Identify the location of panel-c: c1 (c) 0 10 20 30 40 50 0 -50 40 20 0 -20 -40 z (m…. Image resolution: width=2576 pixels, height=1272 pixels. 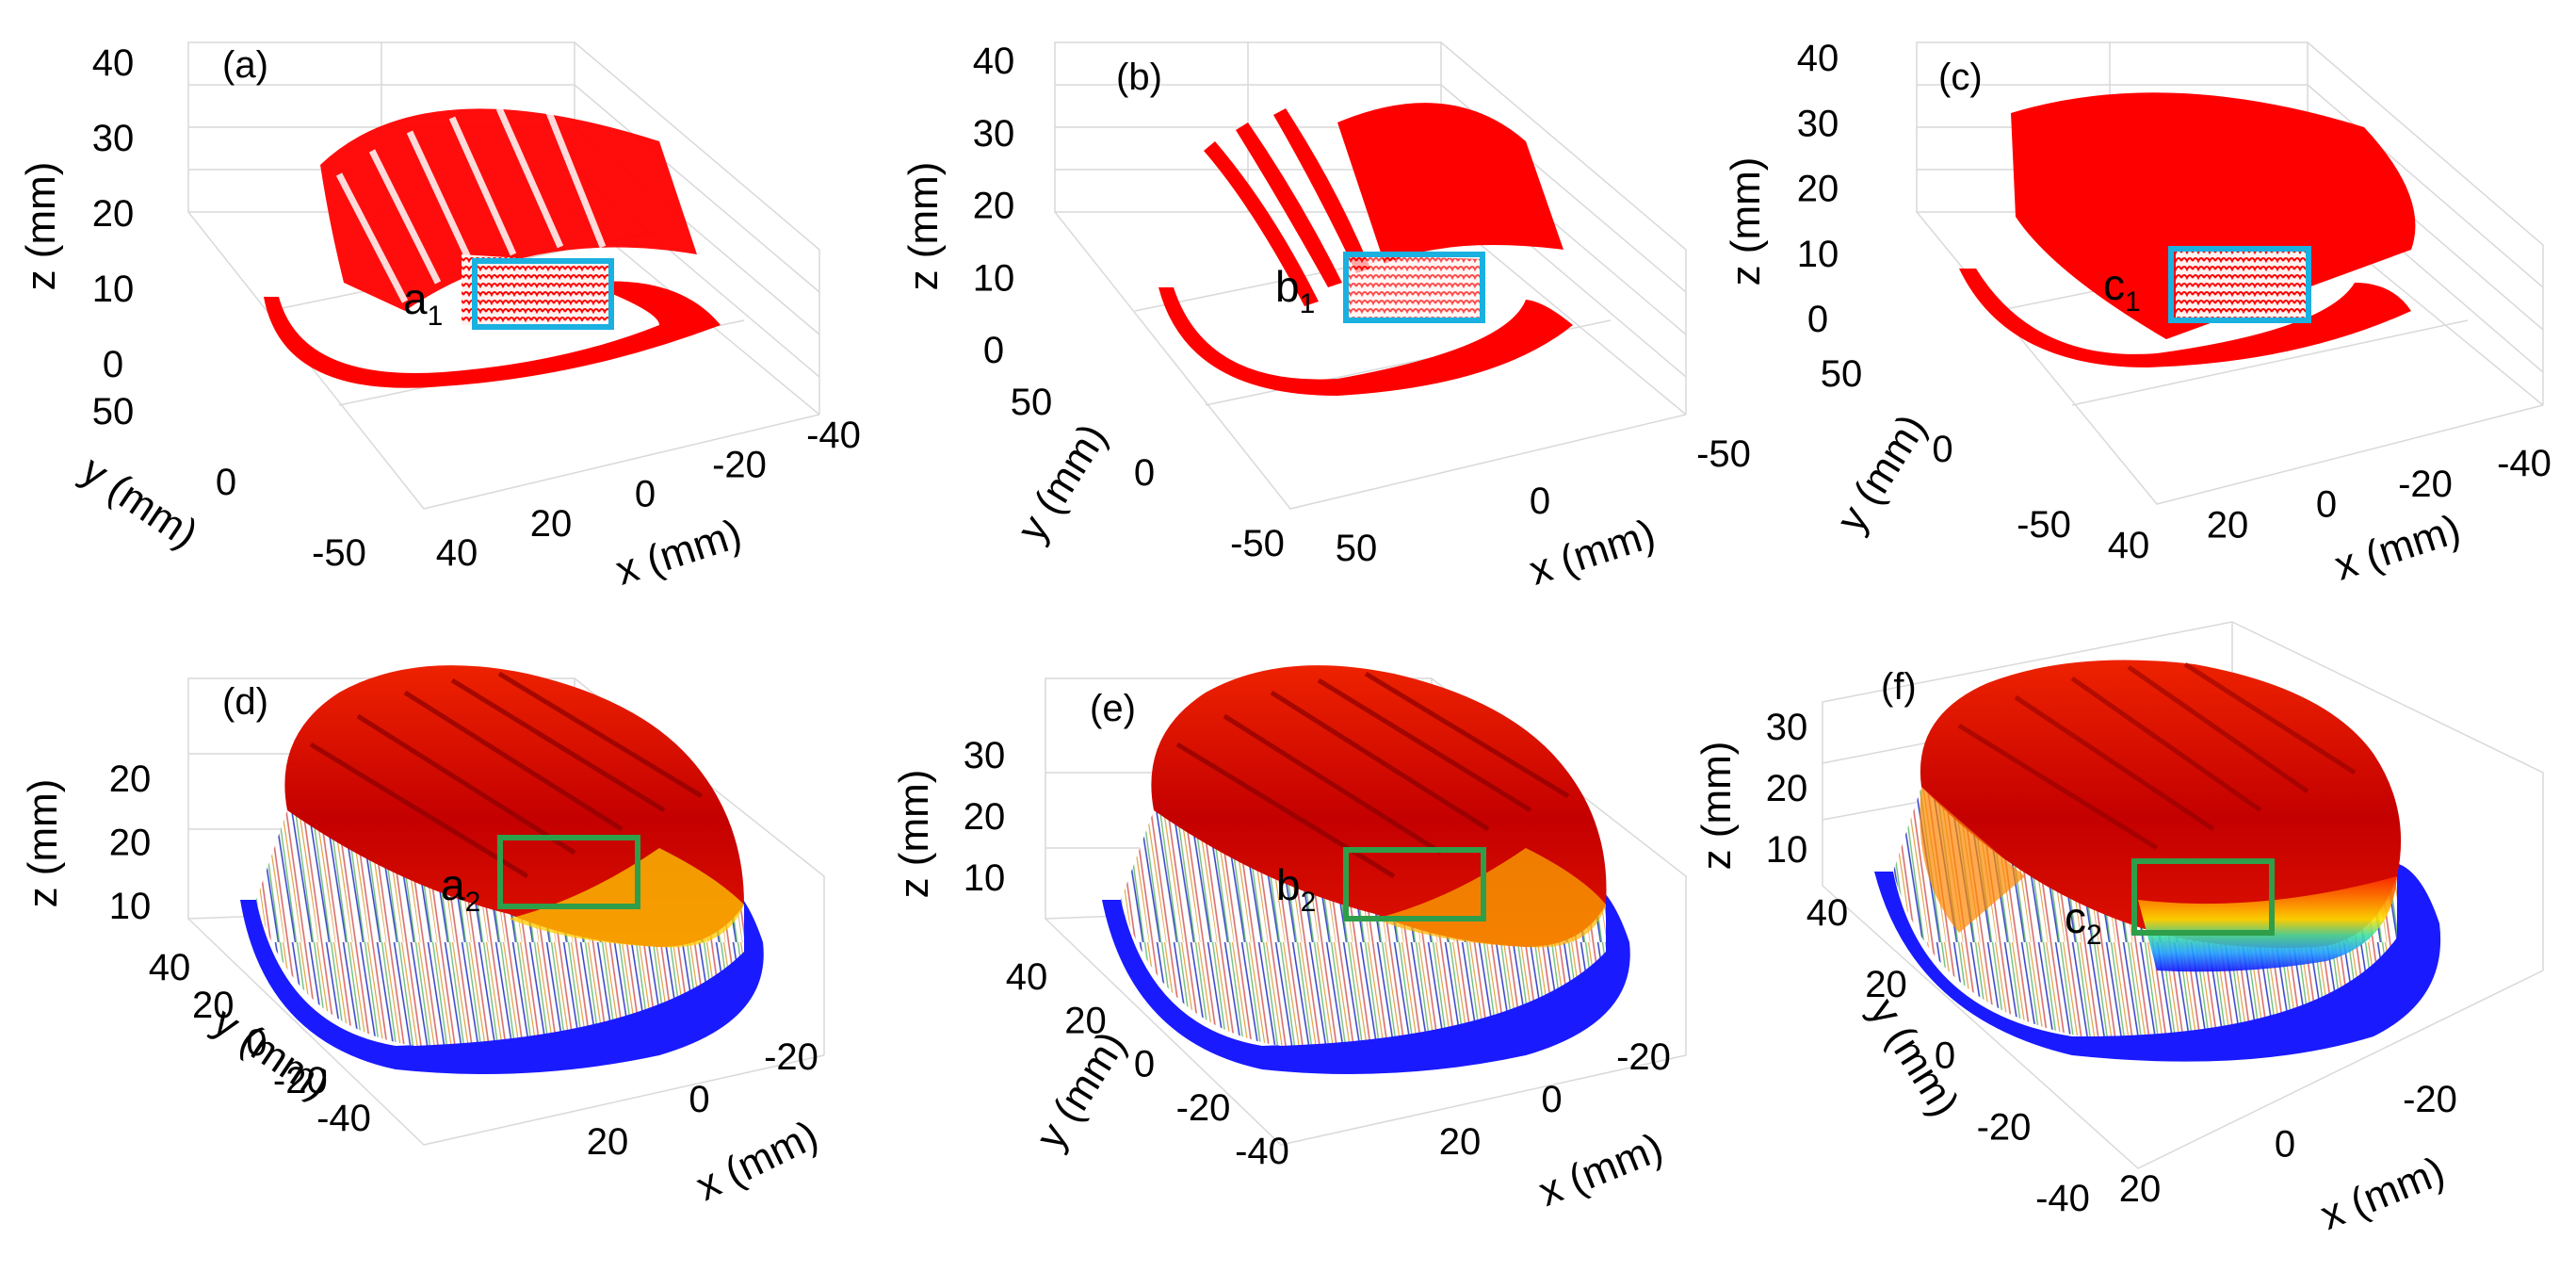
(2137, 314).